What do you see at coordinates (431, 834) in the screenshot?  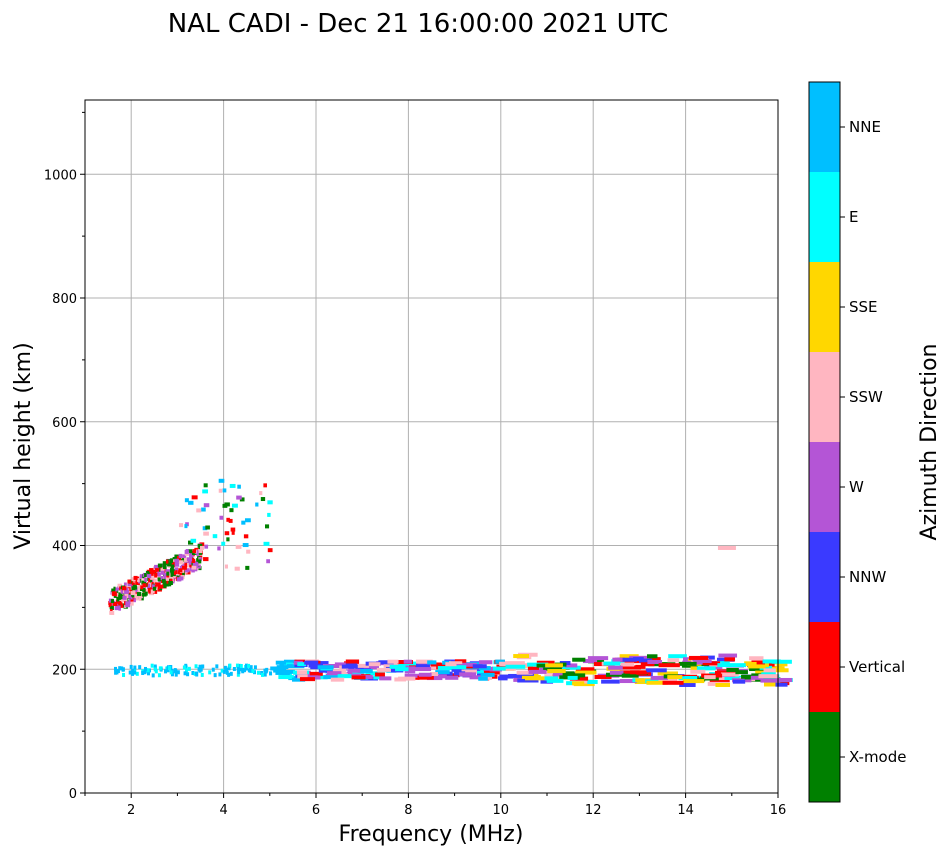 I see `x-axis-label: Frequency (MHz)` at bounding box center [431, 834].